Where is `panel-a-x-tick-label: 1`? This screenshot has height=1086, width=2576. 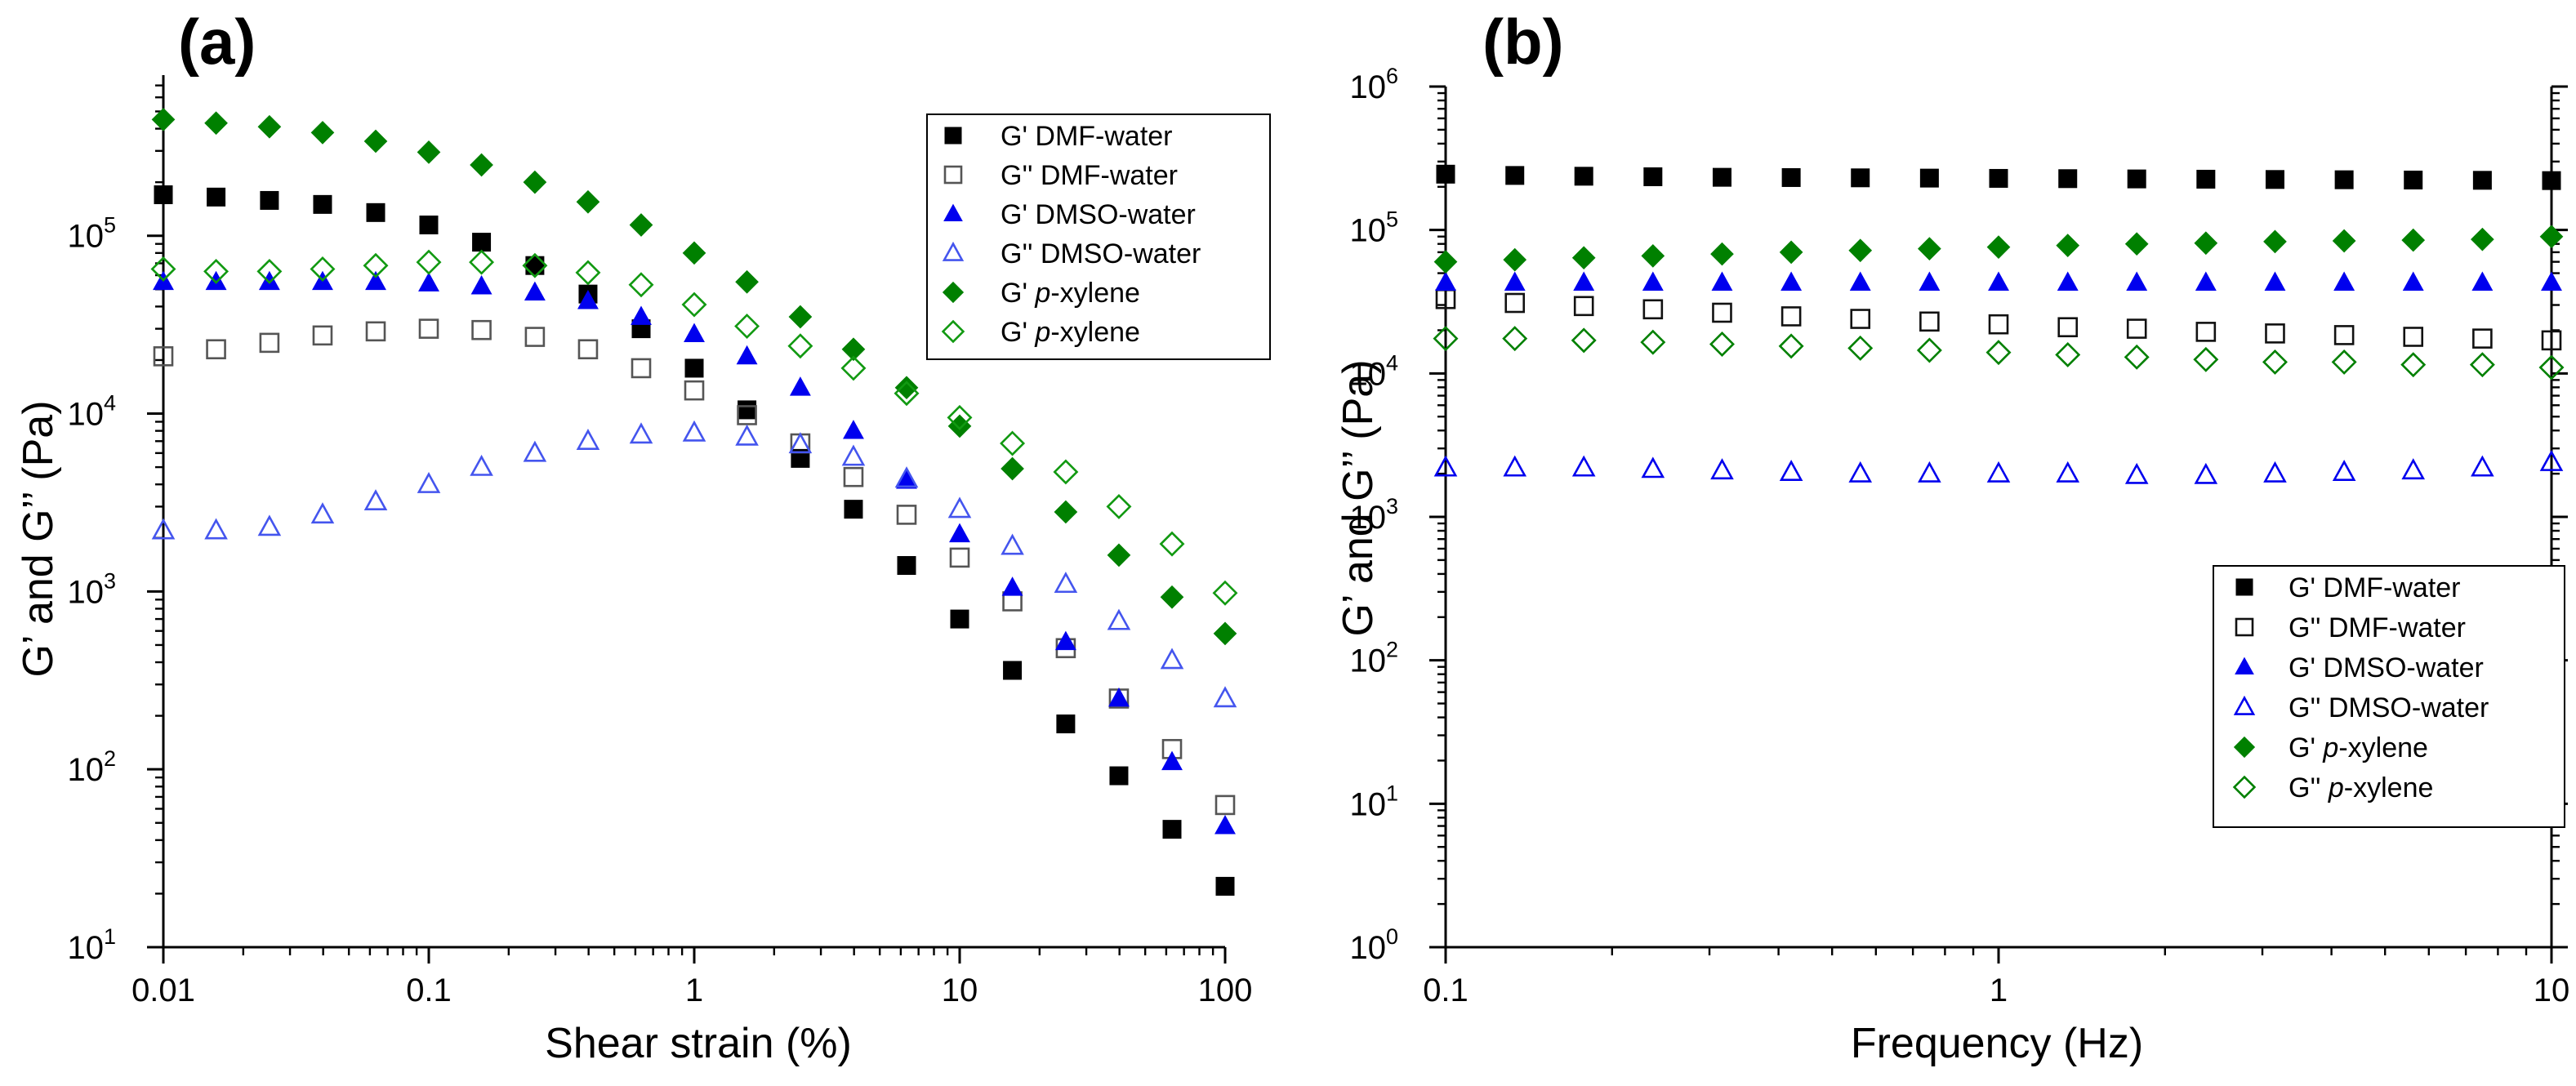
panel-a-x-tick-label: 1 is located at coordinates (694, 990).